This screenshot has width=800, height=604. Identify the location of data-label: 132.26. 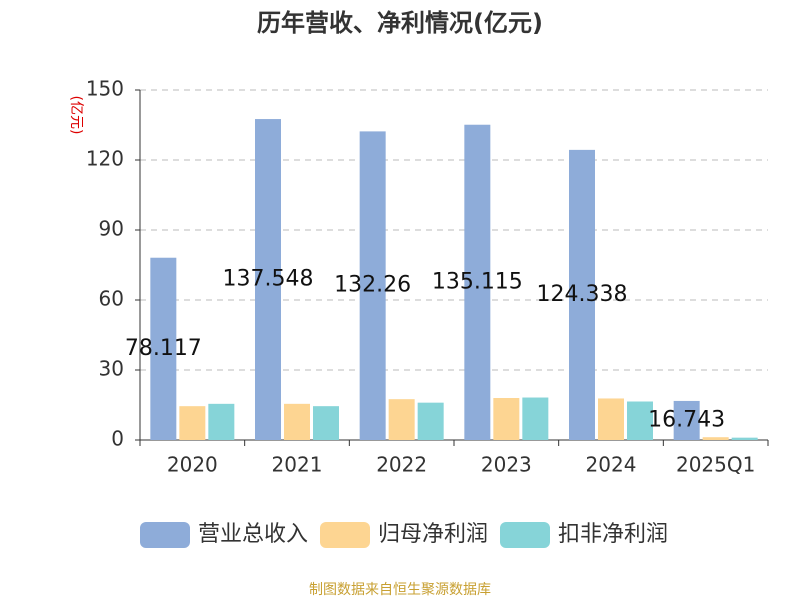
(372, 285).